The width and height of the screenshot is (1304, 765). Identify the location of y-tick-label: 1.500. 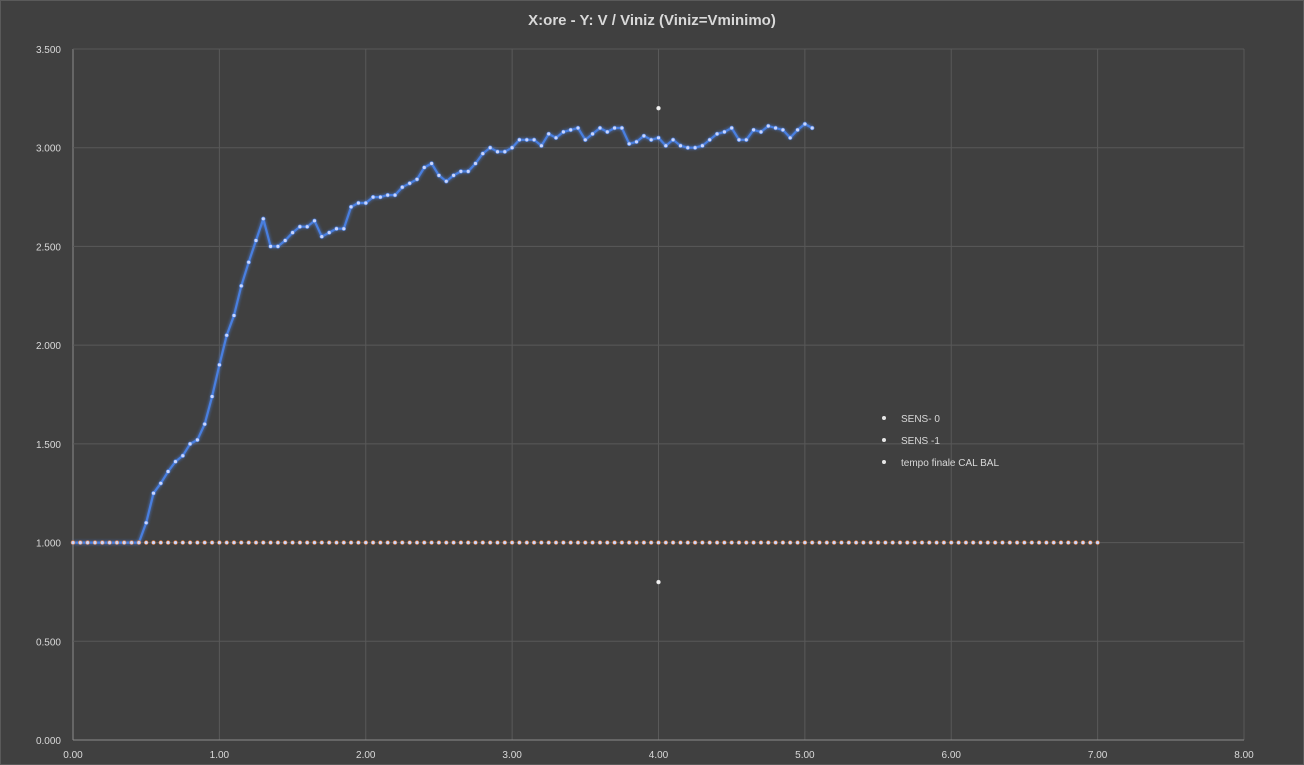
(48, 445).